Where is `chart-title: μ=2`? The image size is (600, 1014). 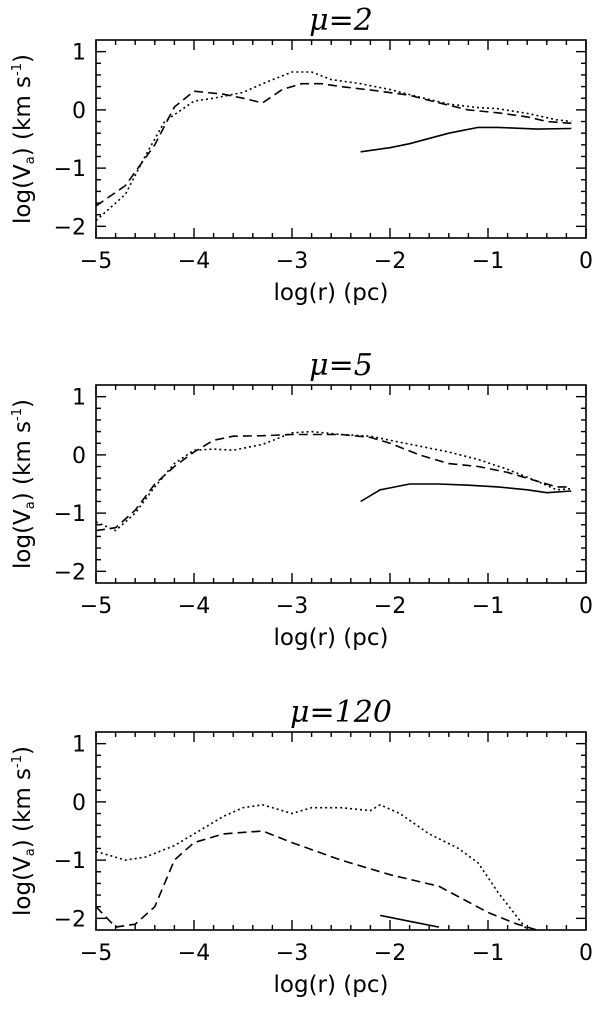
chart-title: μ=2 is located at coordinates (341, 20).